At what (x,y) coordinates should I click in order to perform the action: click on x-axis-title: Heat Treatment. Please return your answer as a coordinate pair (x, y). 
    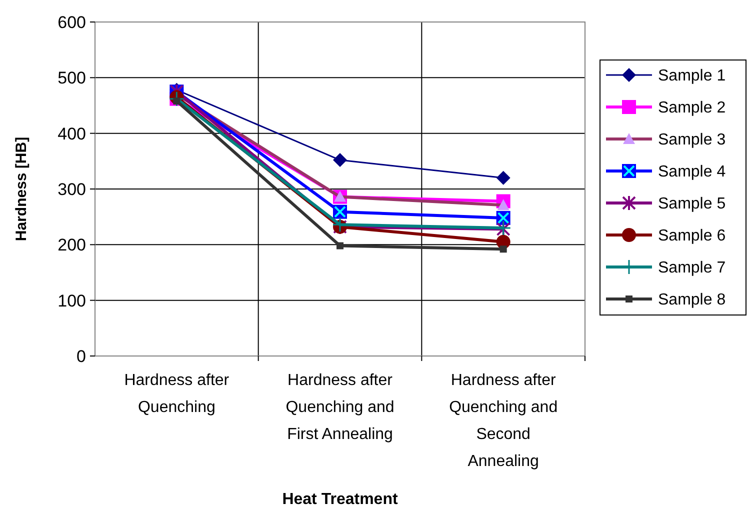
    Looking at the image, I should click on (340, 499).